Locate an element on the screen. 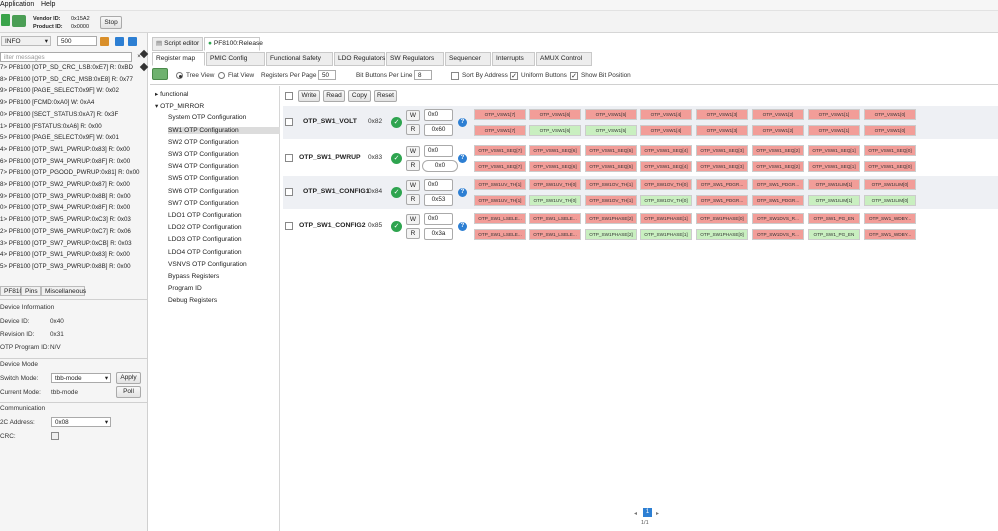 The height and width of the screenshot is (531, 998). write-bit-button: OTP_SW1ILIM[1] is located at coordinates (834, 184).